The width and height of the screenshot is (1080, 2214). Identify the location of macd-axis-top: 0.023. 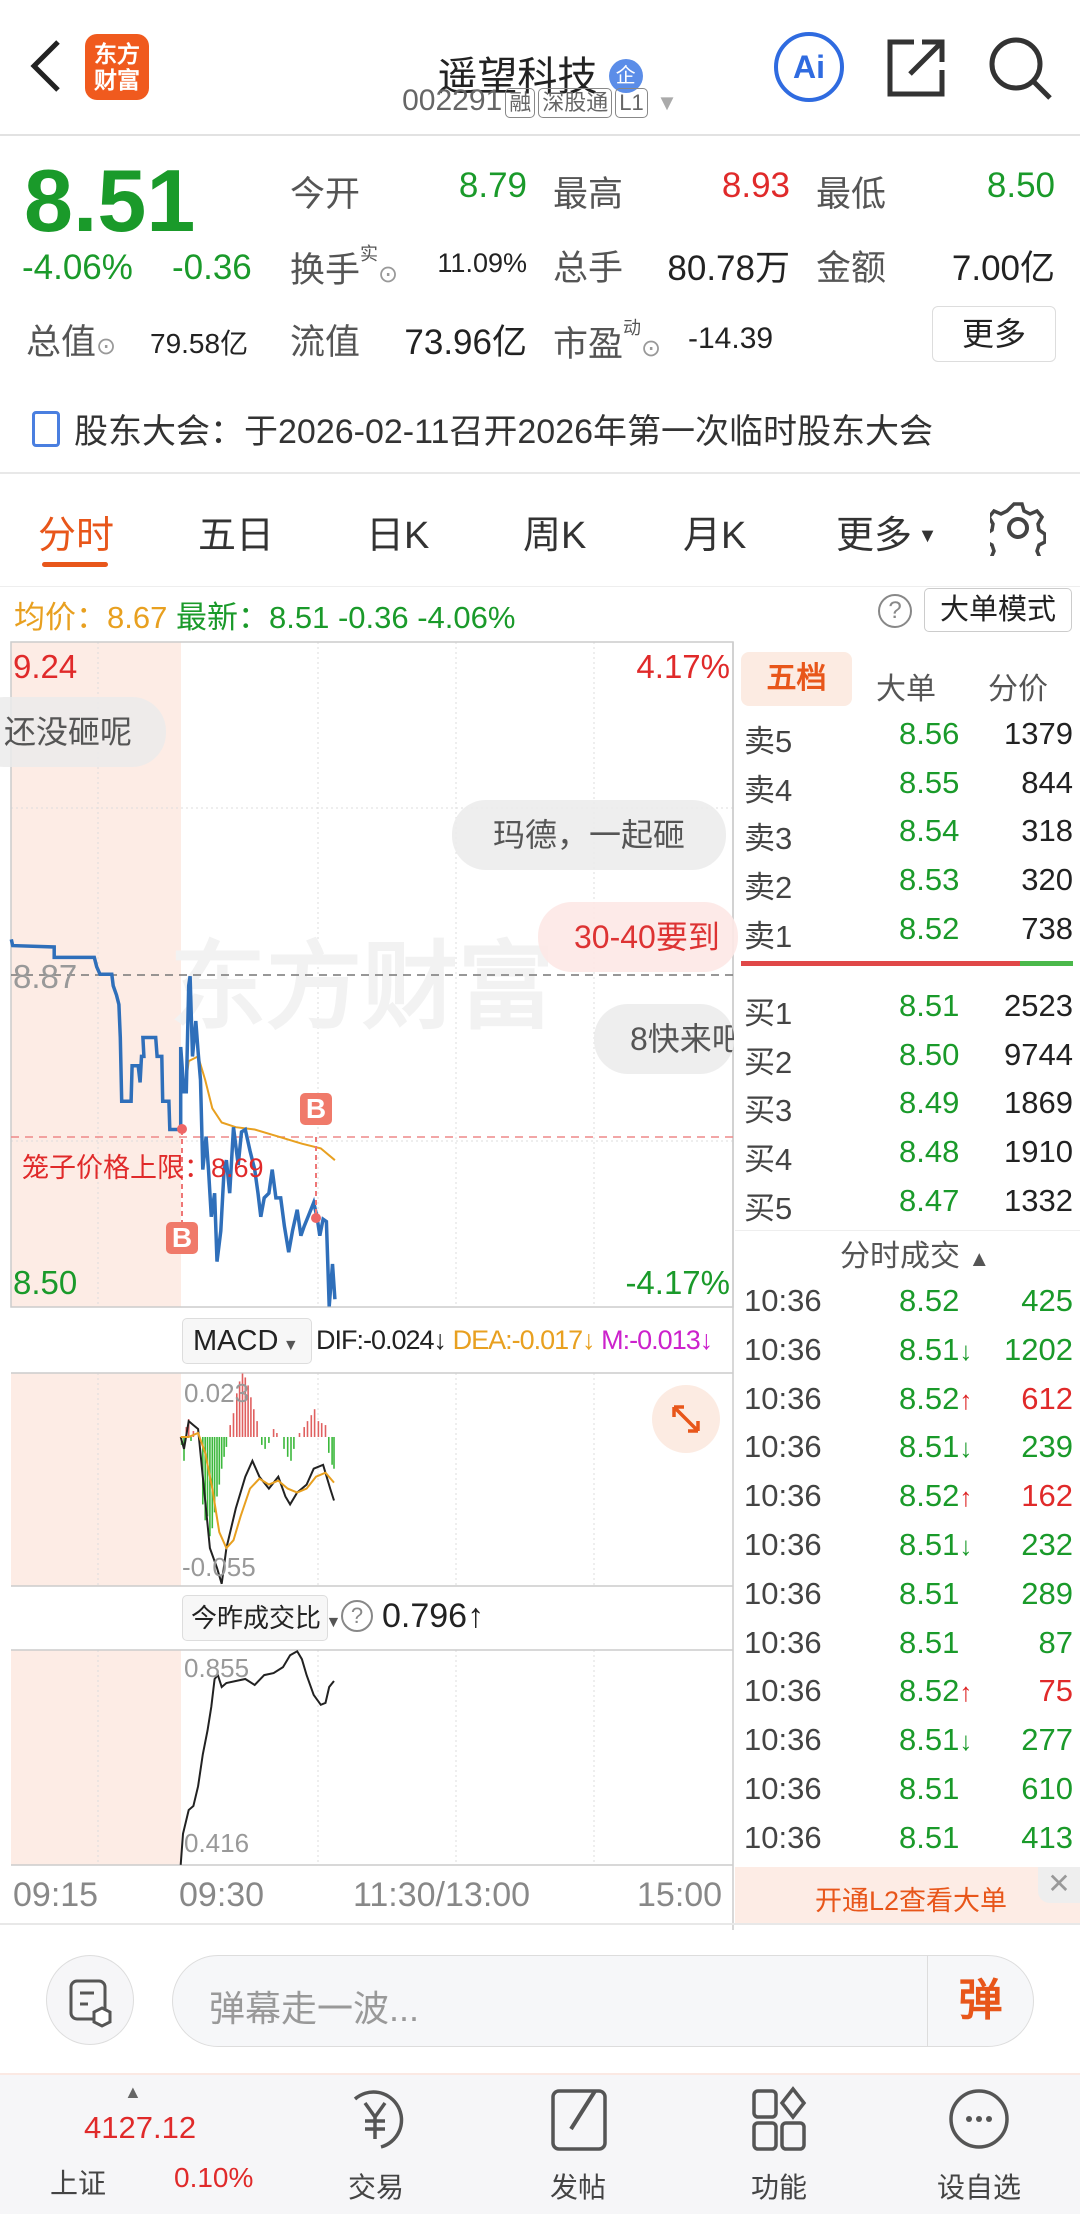
(217, 1393).